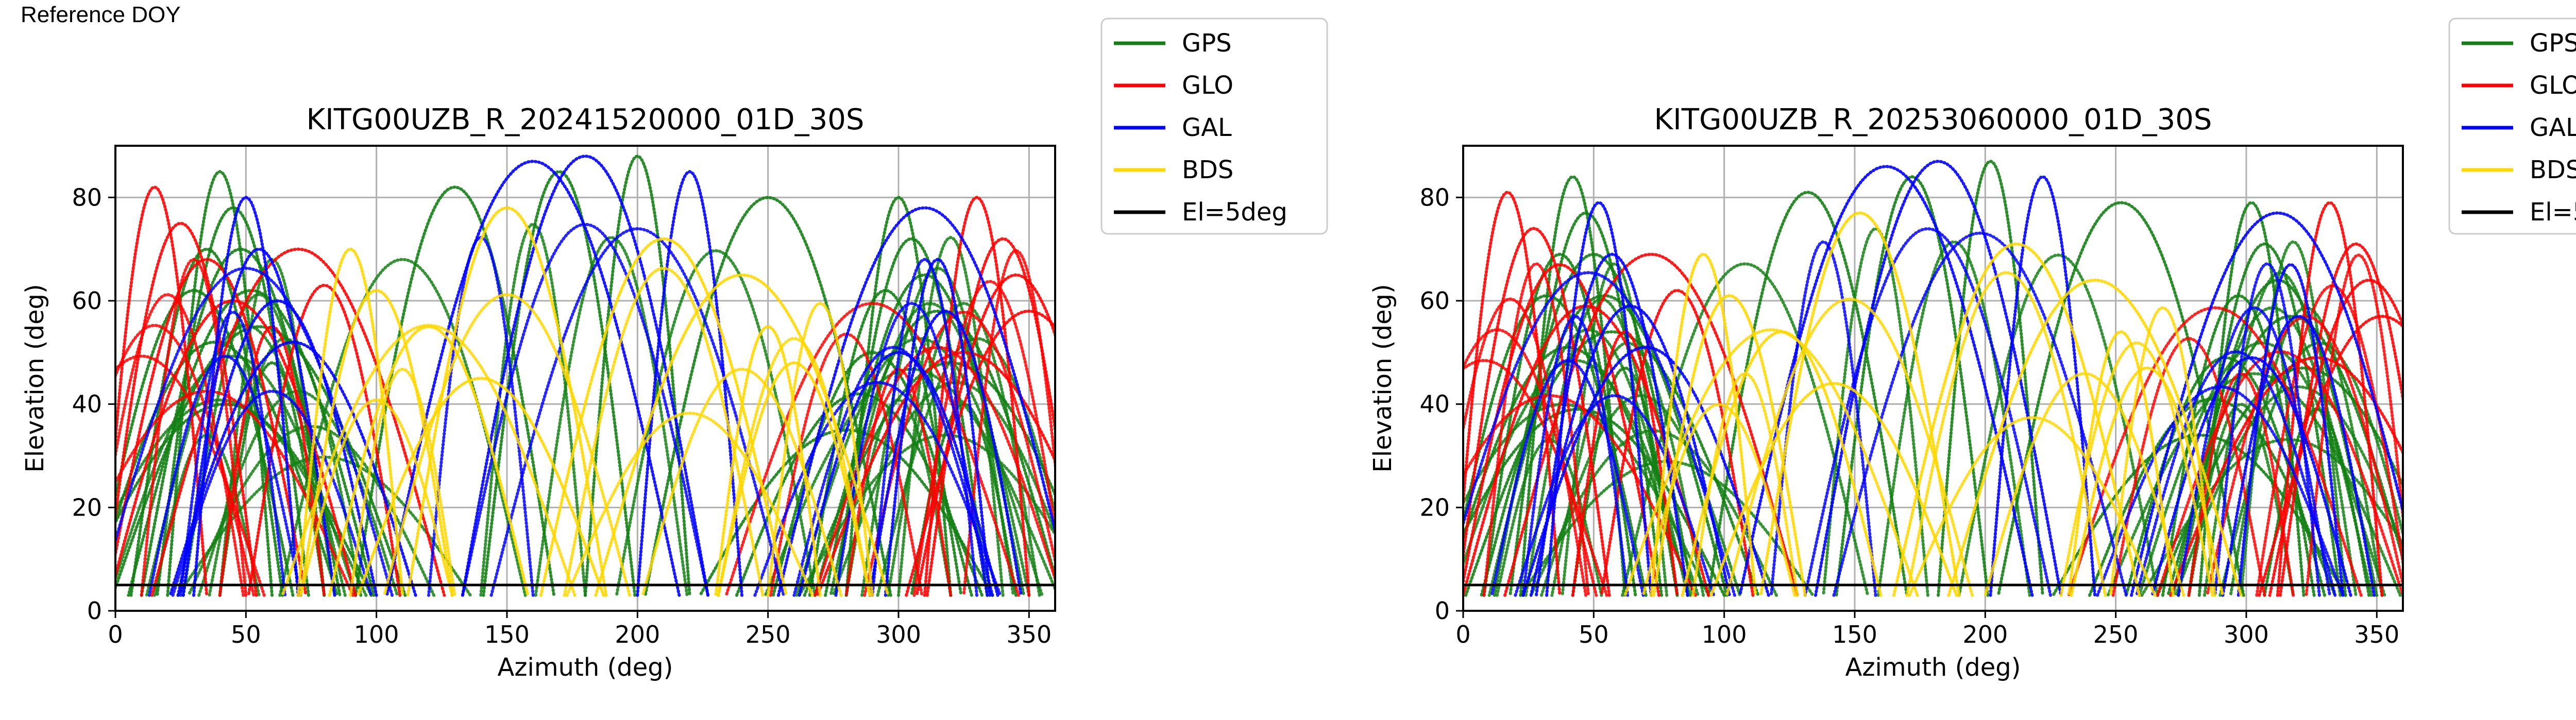 The height and width of the screenshot is (720, 2576). I want to click on chart-title: KITG00UZB_R_20241520000_01D_30S, so click(586, 119).